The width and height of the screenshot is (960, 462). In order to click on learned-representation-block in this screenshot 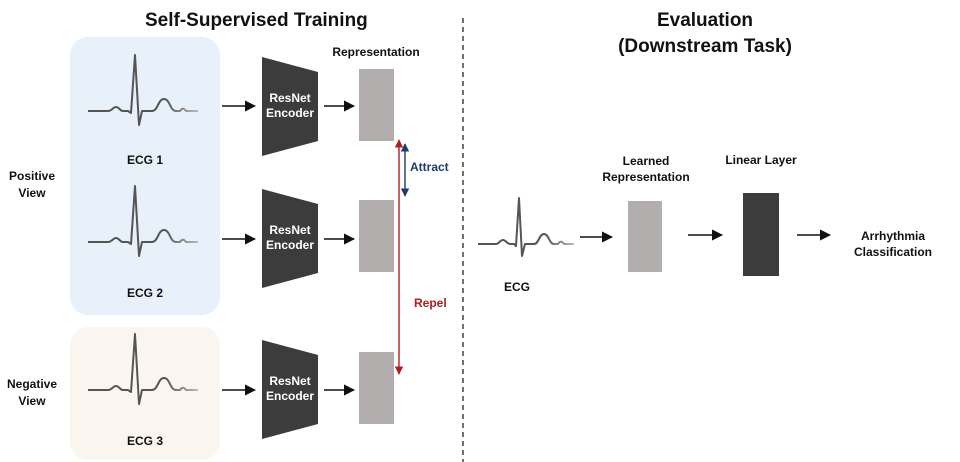, I will do `click(645, 236)`.